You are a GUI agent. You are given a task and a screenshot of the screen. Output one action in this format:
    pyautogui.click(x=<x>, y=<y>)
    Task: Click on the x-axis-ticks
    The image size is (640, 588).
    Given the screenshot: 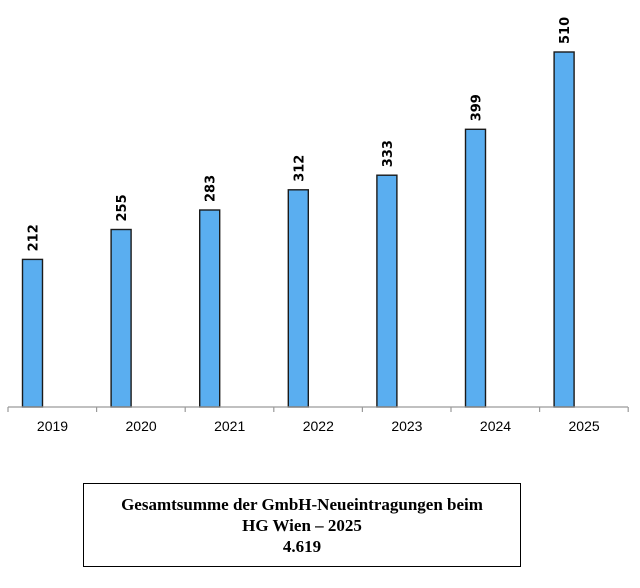 What is the action you would take?
    pyautogui.click(x=318, y=409)
    